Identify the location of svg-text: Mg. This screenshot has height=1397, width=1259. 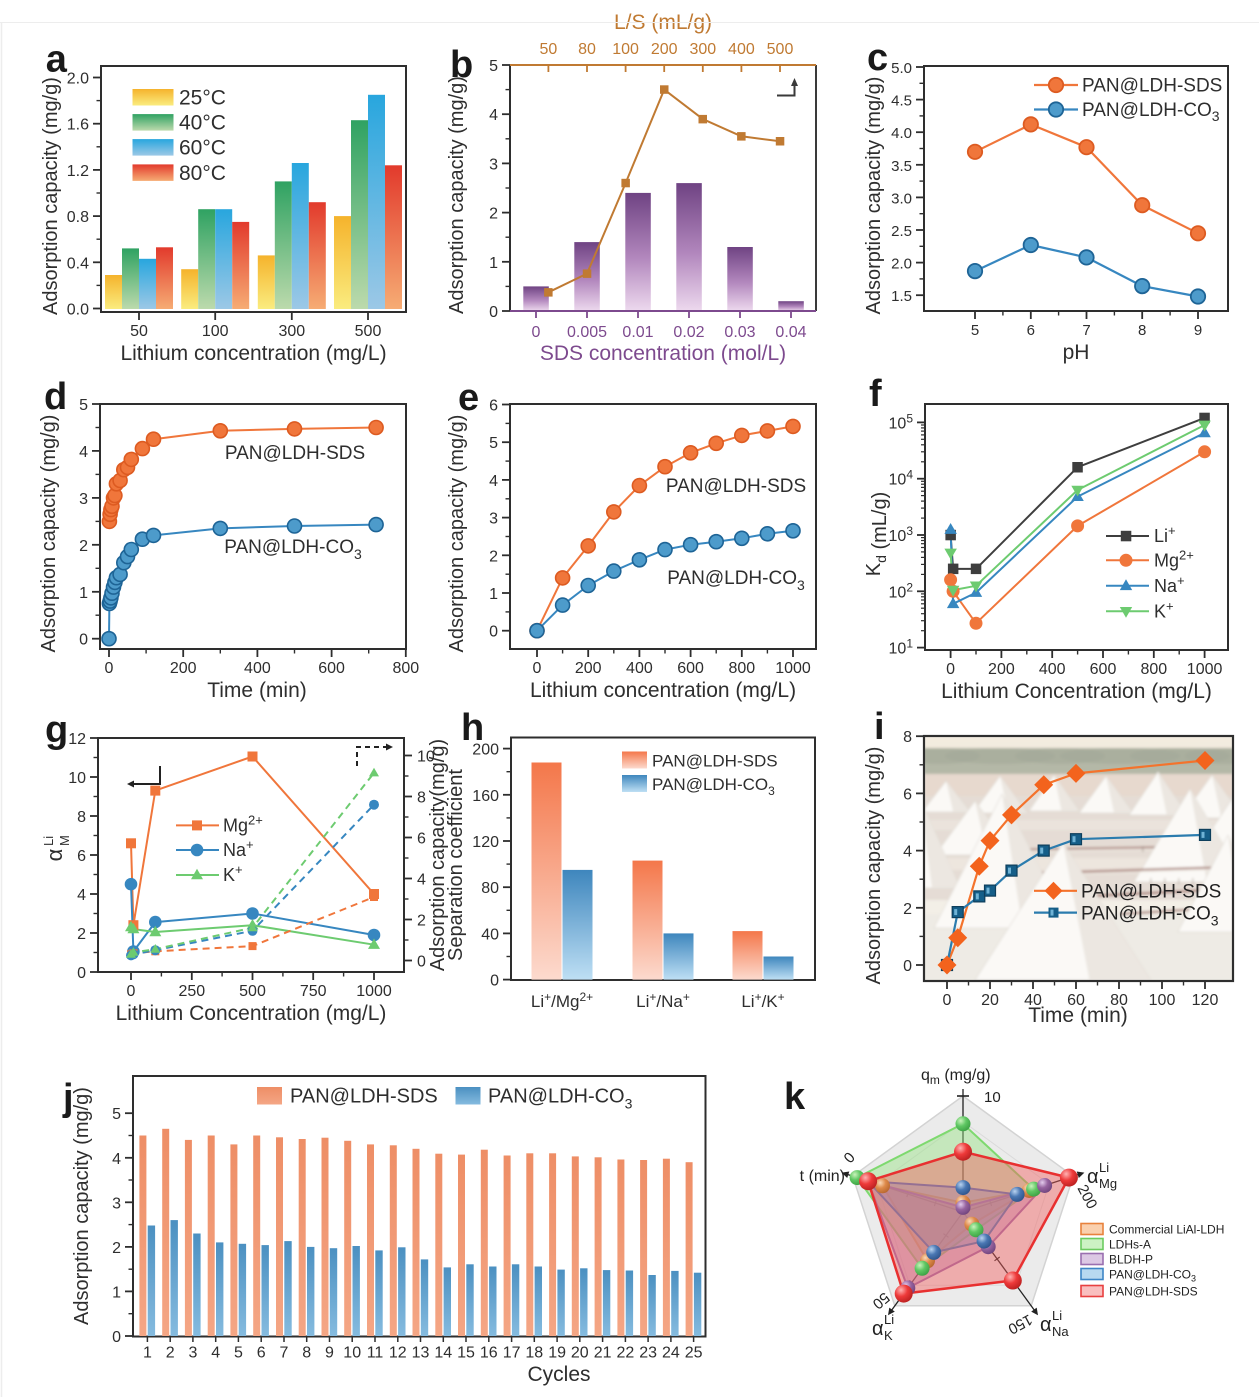
(1108, 1183).